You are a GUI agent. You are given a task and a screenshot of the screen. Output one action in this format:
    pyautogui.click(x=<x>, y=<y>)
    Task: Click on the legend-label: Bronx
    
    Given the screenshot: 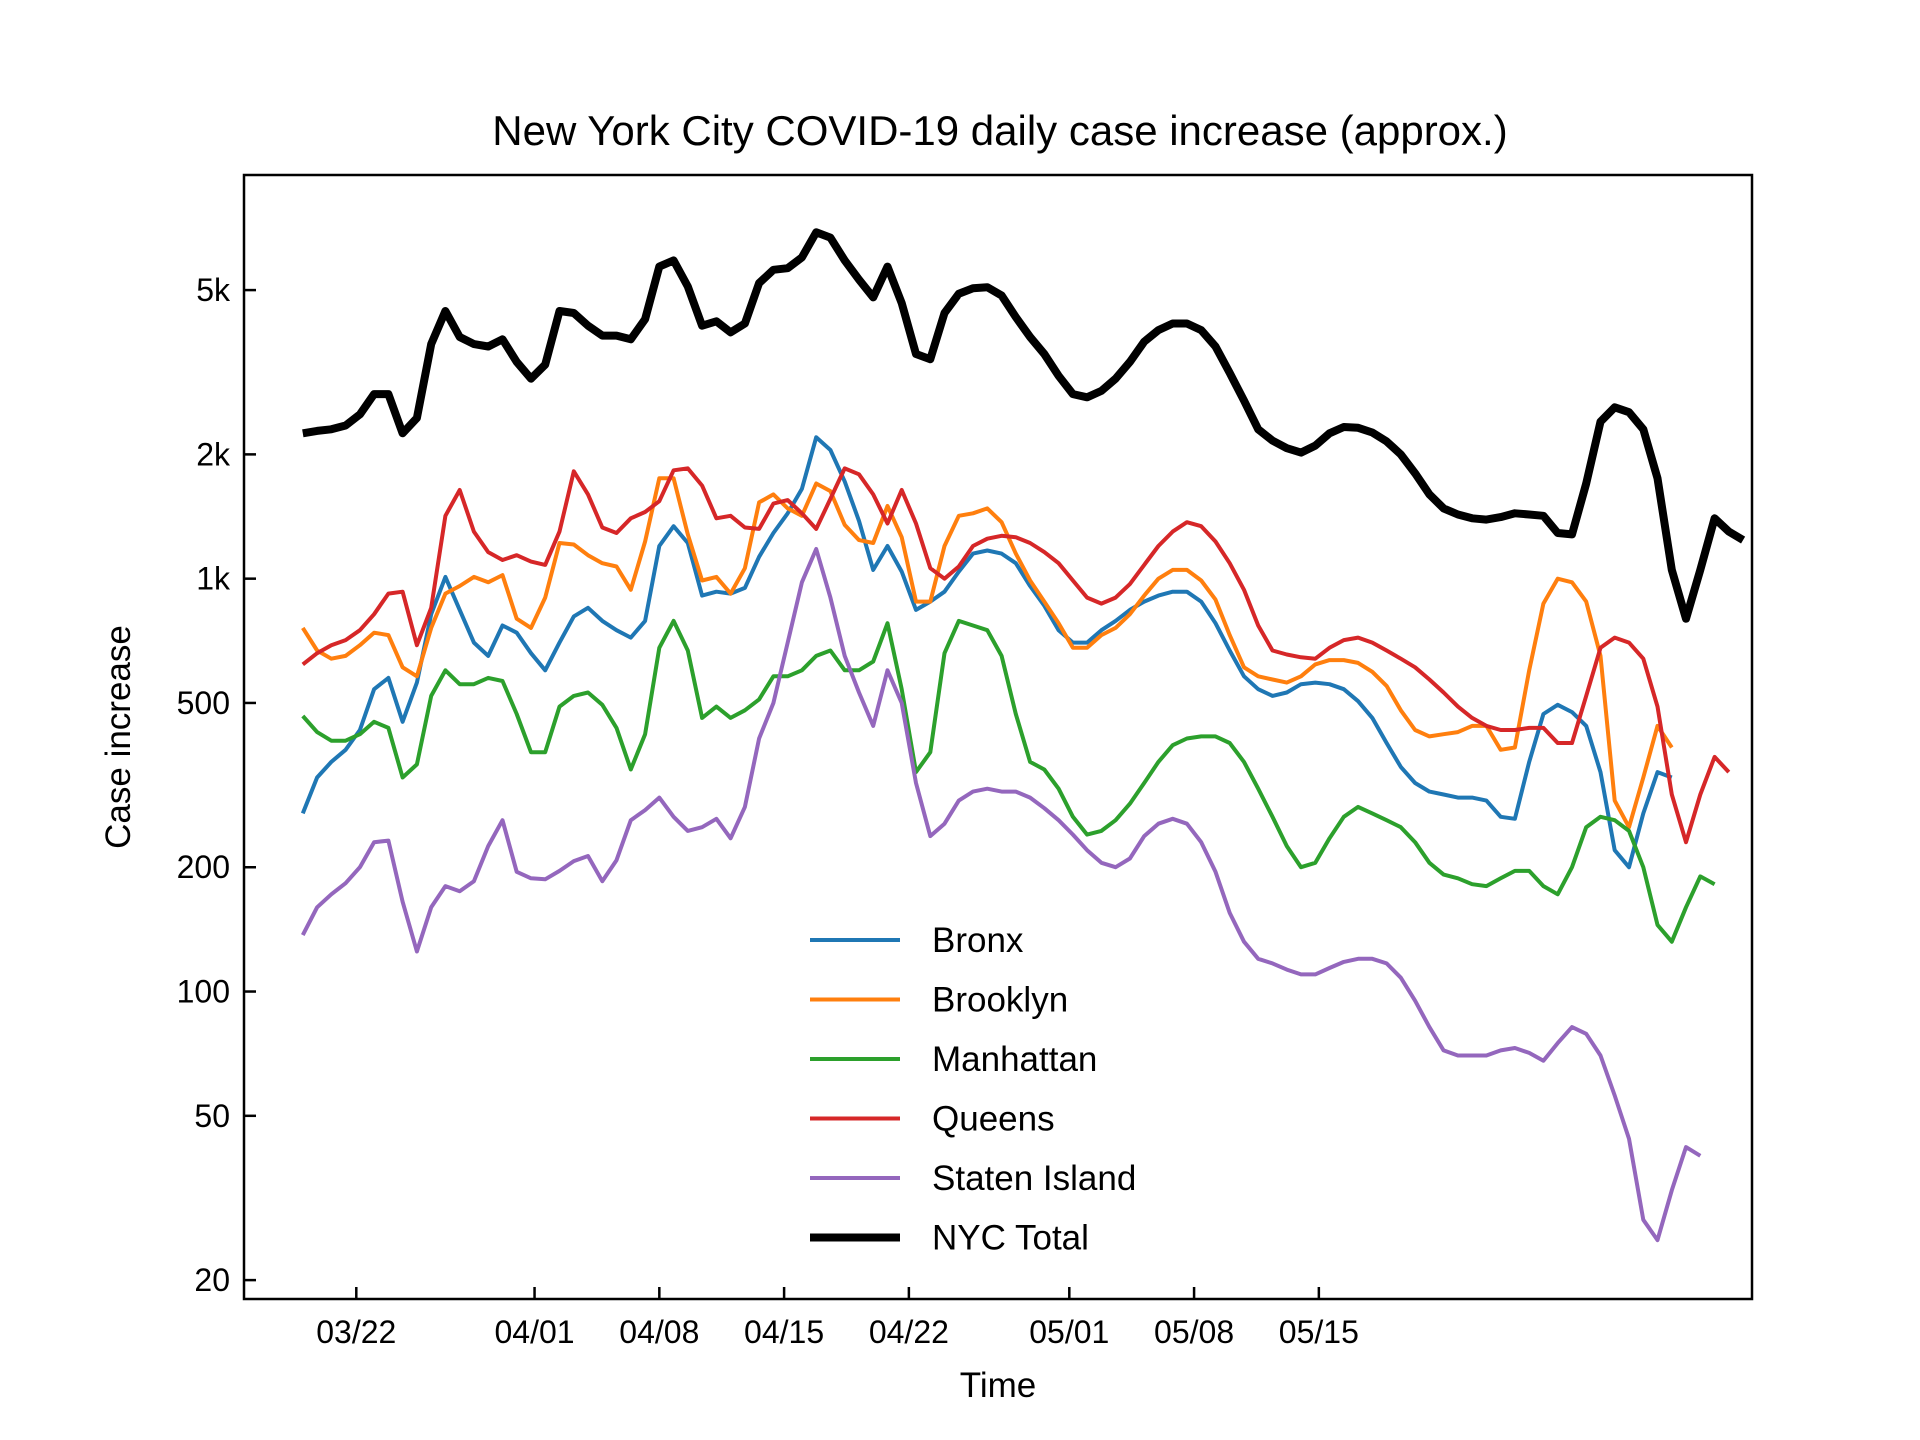 What is the action you would take?
    pyautogui.click(x=978, y=940)
    